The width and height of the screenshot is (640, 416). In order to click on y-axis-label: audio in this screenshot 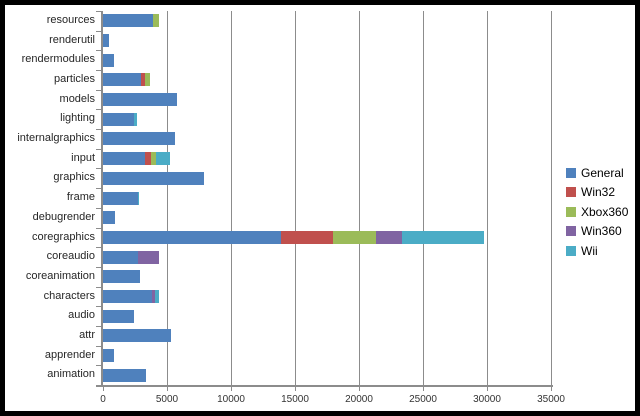, I will do `click(81, 315)`.